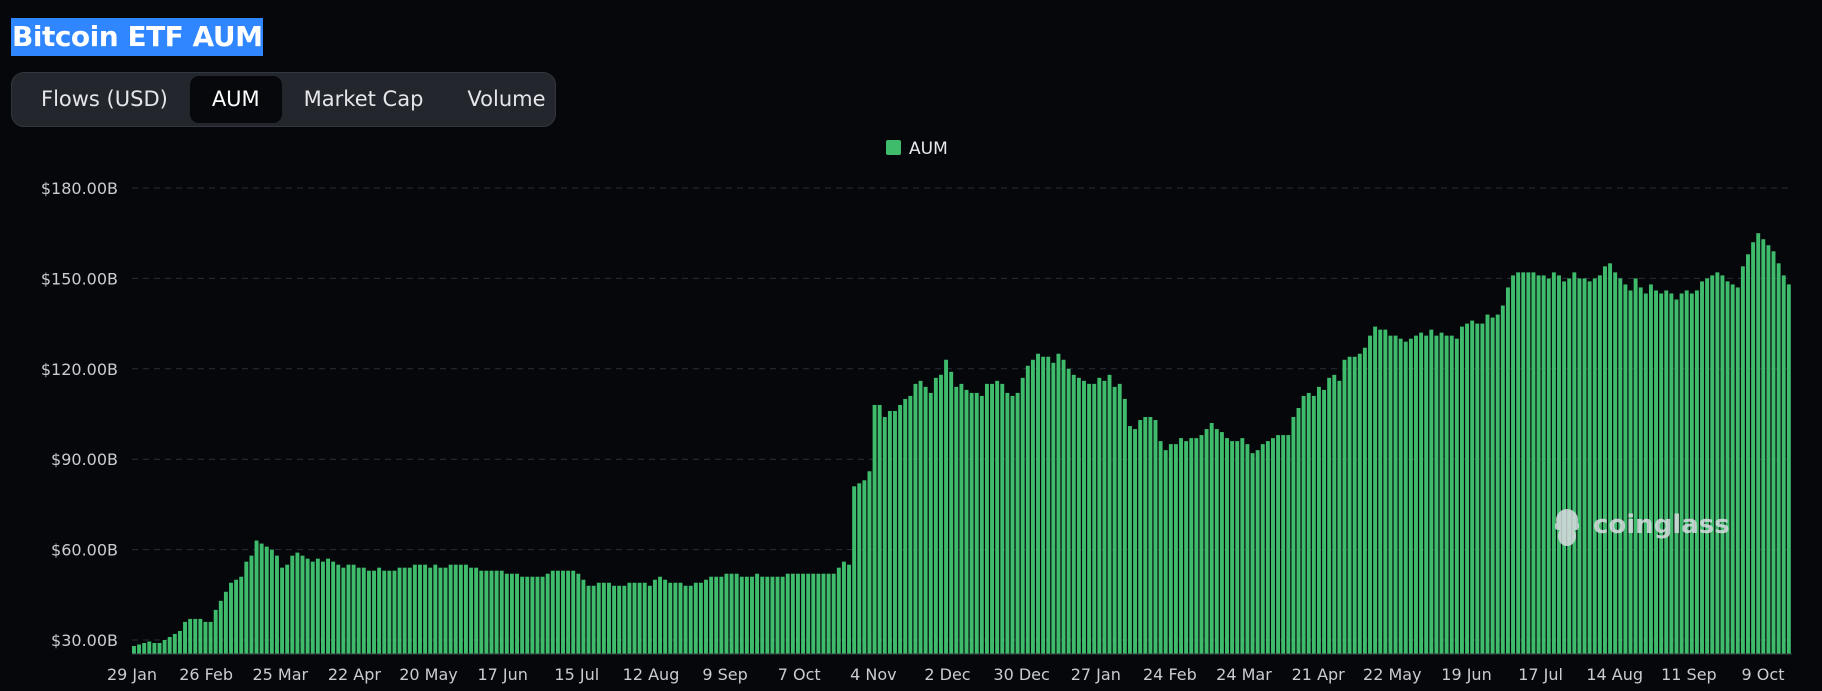 The width and height of the screenshot is (1822, 691). I want to click on x-tick-label: 2 Dec, so click(947, 674).